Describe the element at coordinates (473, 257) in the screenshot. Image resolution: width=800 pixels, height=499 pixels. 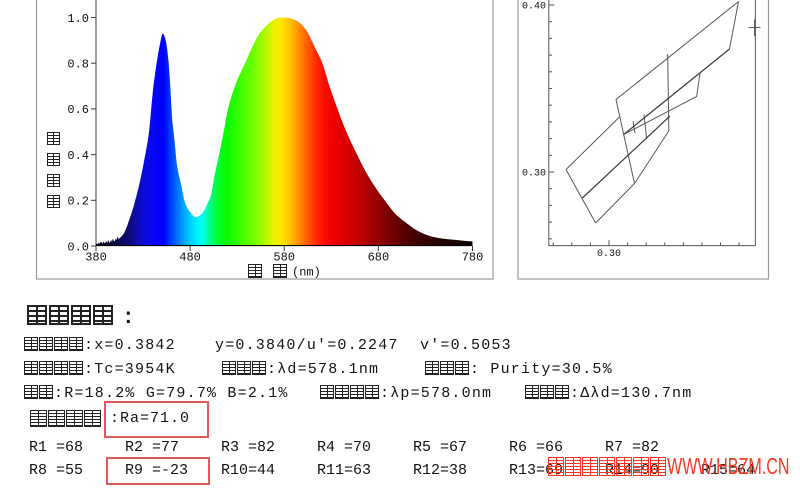
I see `svg-text: 780` at that location.